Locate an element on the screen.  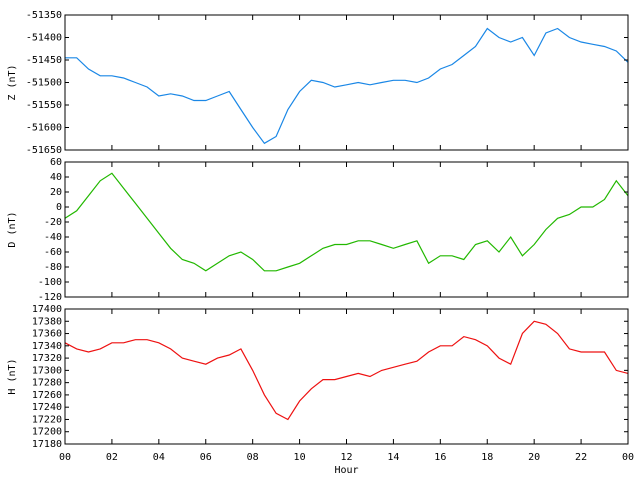
y-tick-label: 17240 is located at coordinates (47, 407).